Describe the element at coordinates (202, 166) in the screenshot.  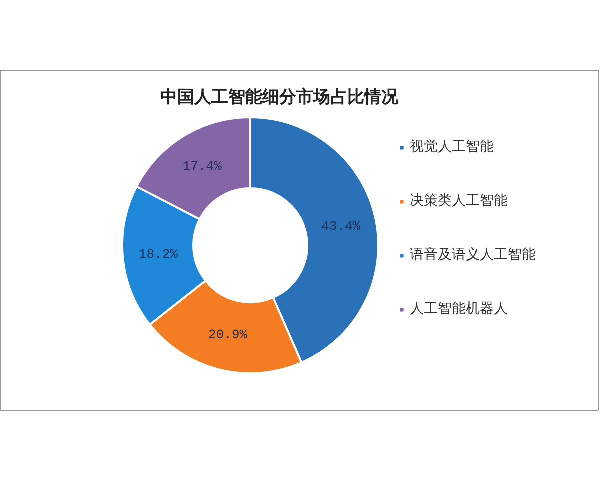
I see `data-label: 17.4%` at that location.